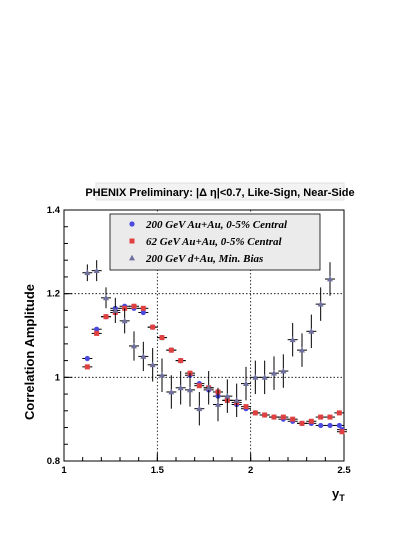 This screenshot has width=414, height=535. What do you see at coordinates (216, 225) in the screenshot?
I see `legend-label: 200 GeV Au+Au, 0-5% Central` at bounding box center [216, 225].